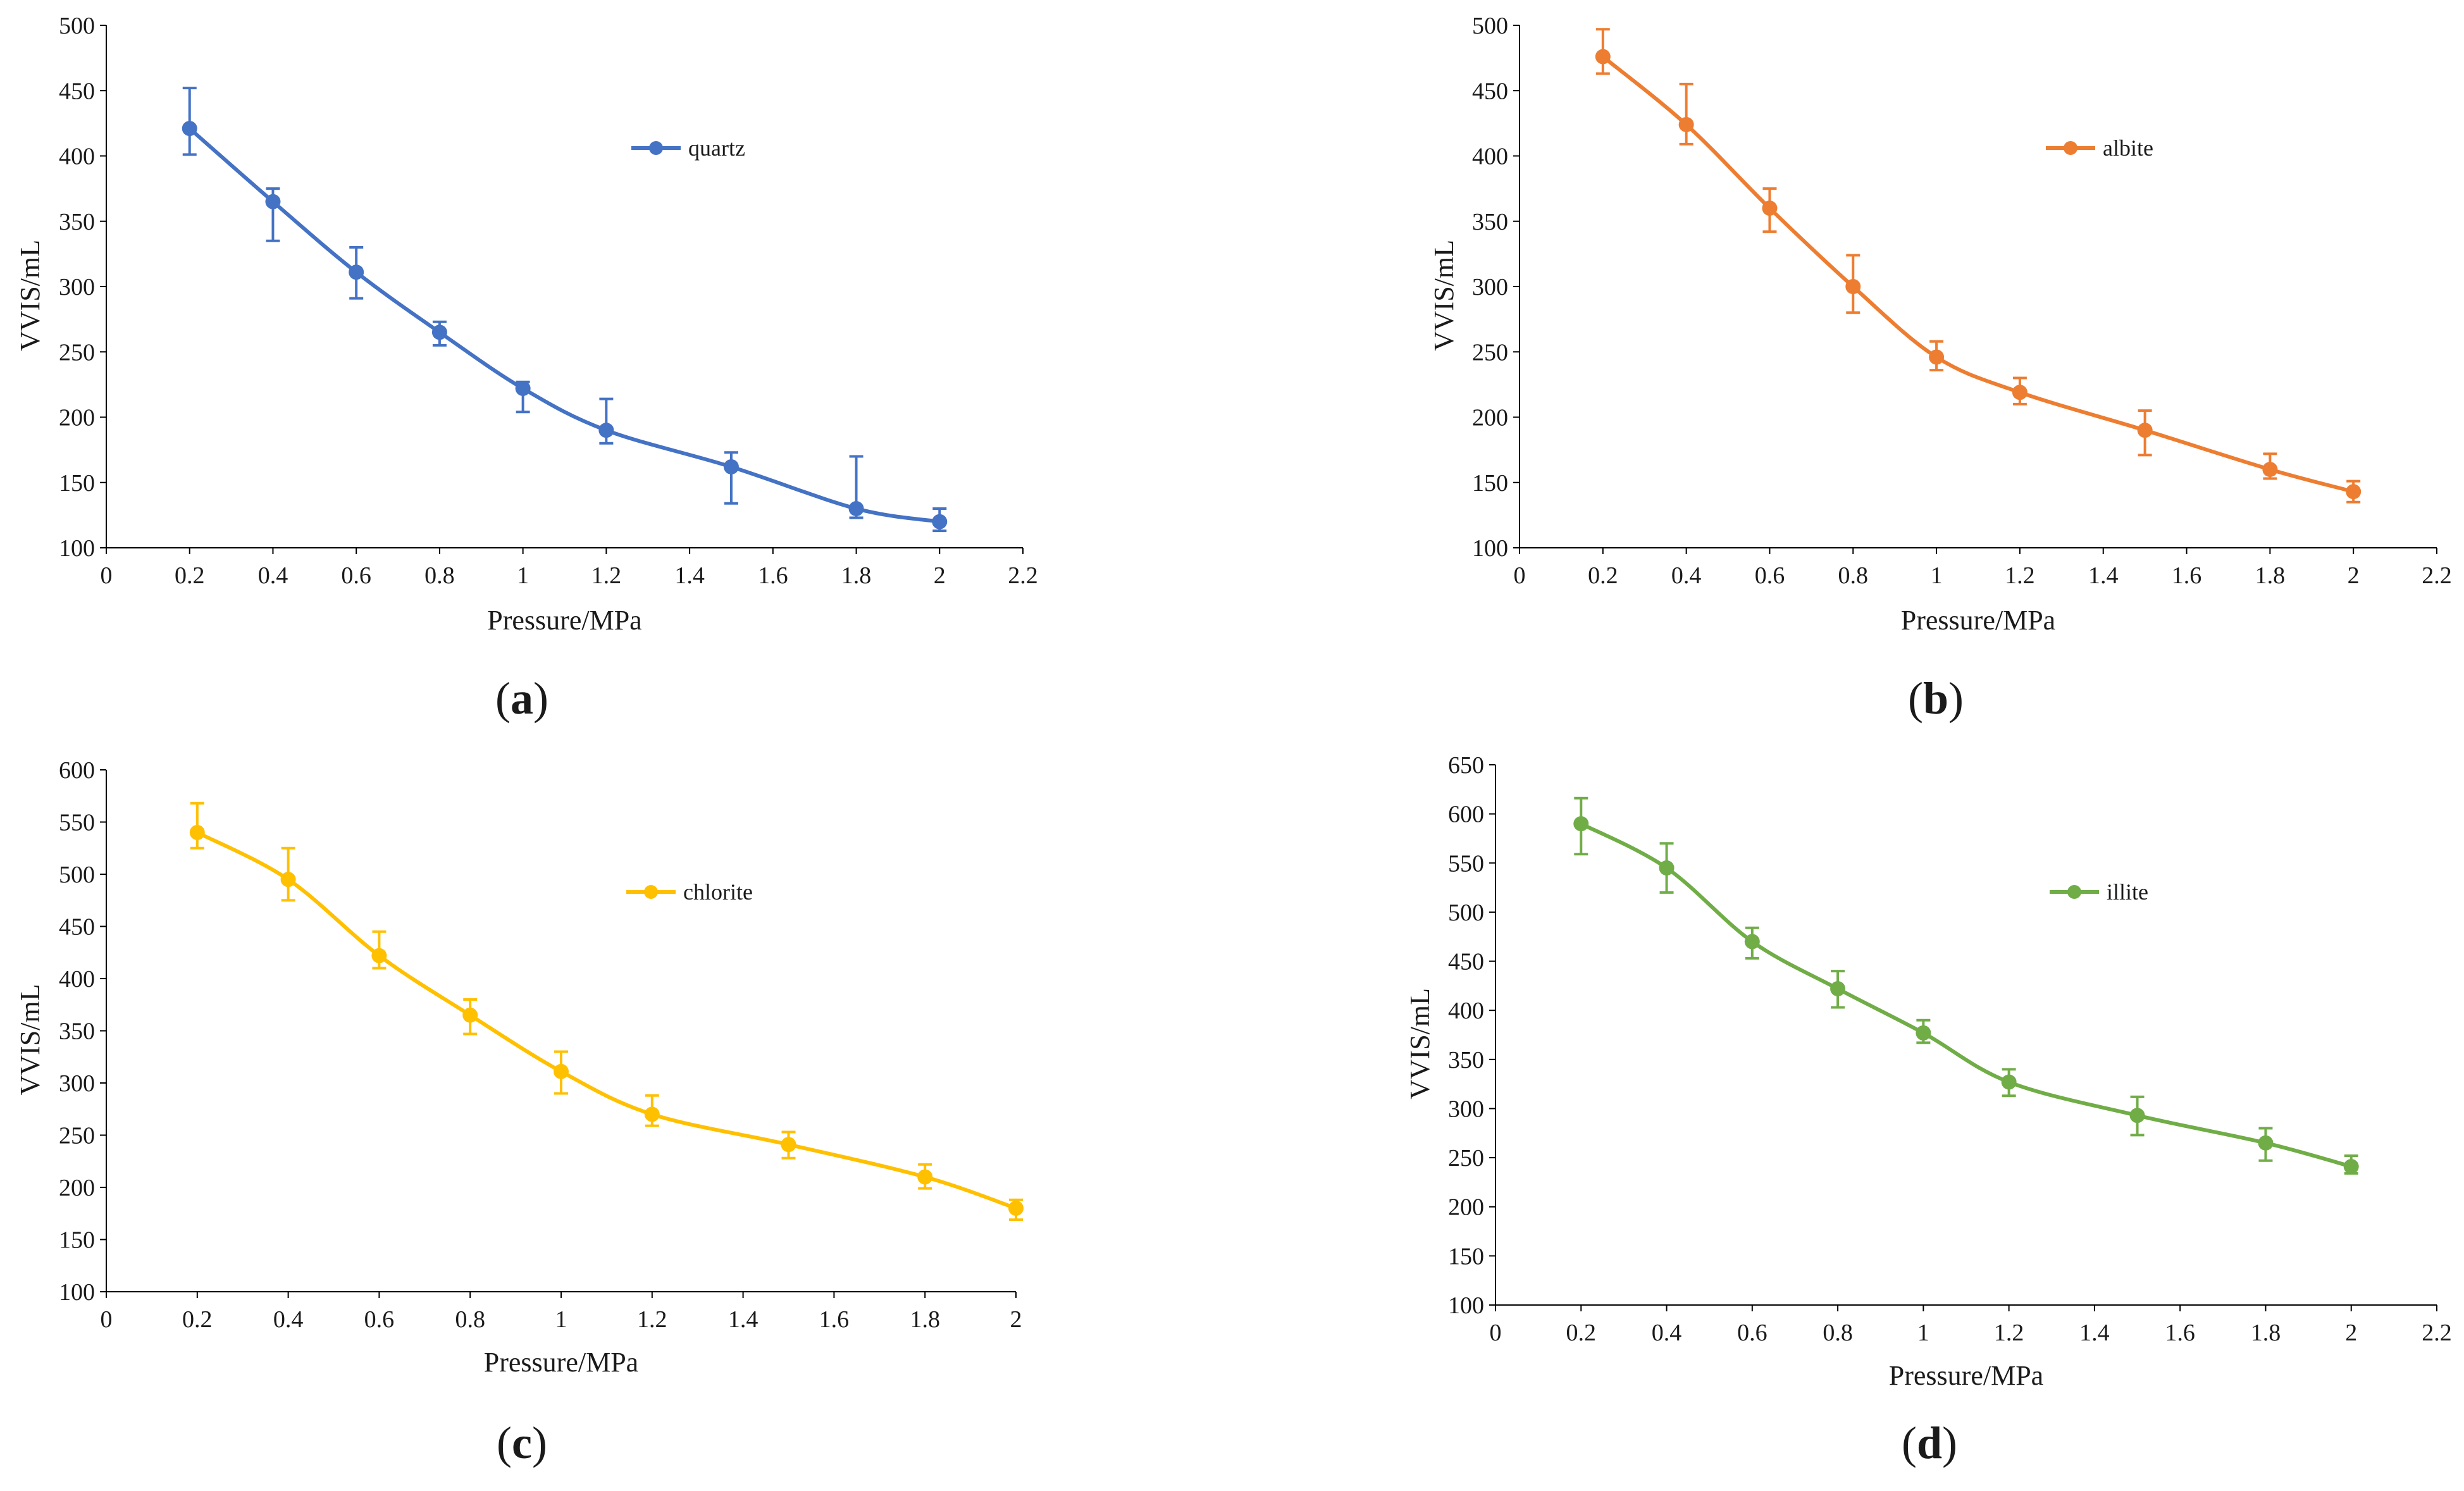 This screenshot has height=1491, width=2464. Describe the element at coordinates (2128, 148) in the screenshot. I see `legend-label: albite` at that location.